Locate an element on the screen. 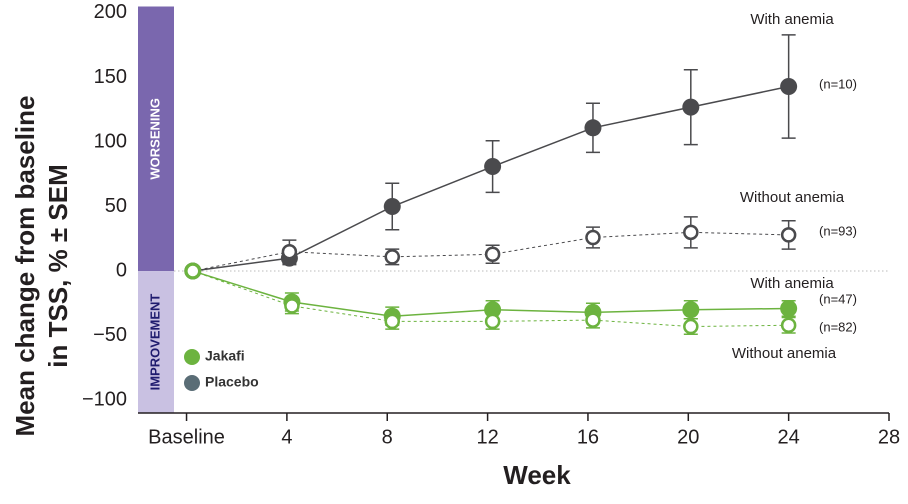 The width and height of the screenshot is (908, 504). x-tick-label: 12 is located at coordinates (487, 437).